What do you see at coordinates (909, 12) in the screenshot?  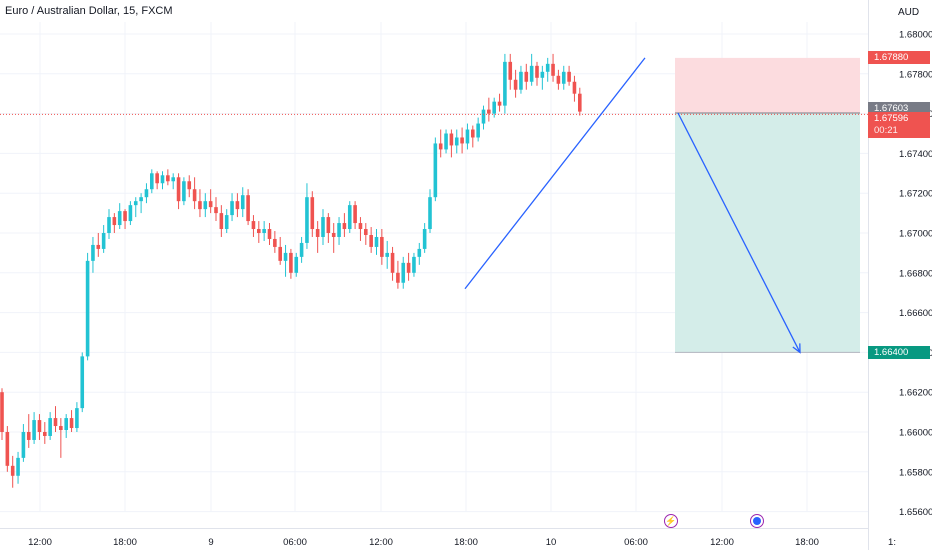 I see `currency-label: AUD` at bounding box center [909, 12].